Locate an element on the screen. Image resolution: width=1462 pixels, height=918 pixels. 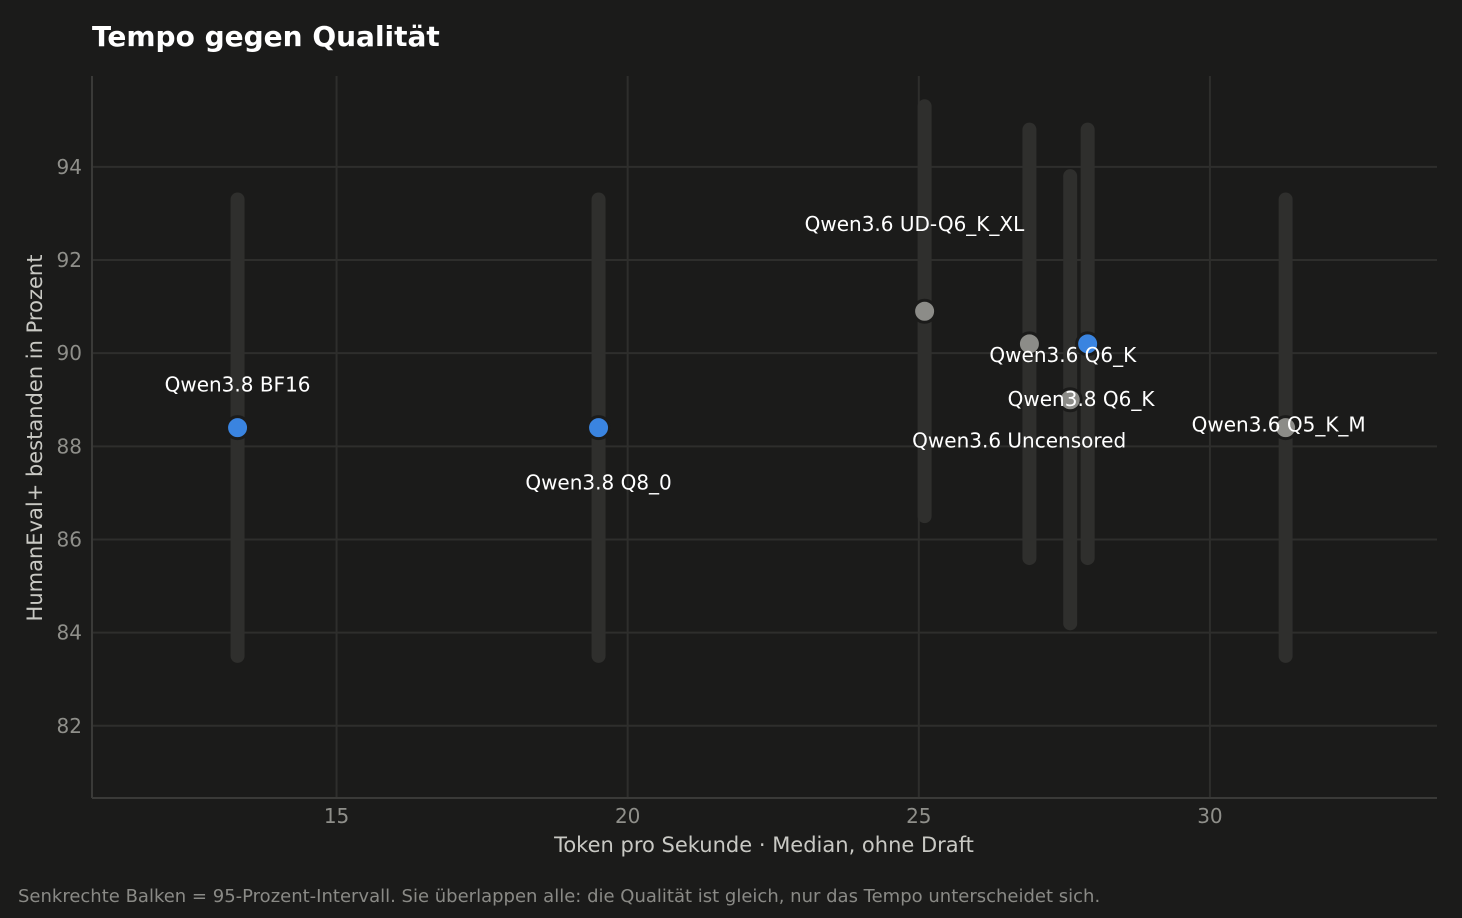
point-label: Qwen3.6 Q6_K is located at coordinates (1063, 355).